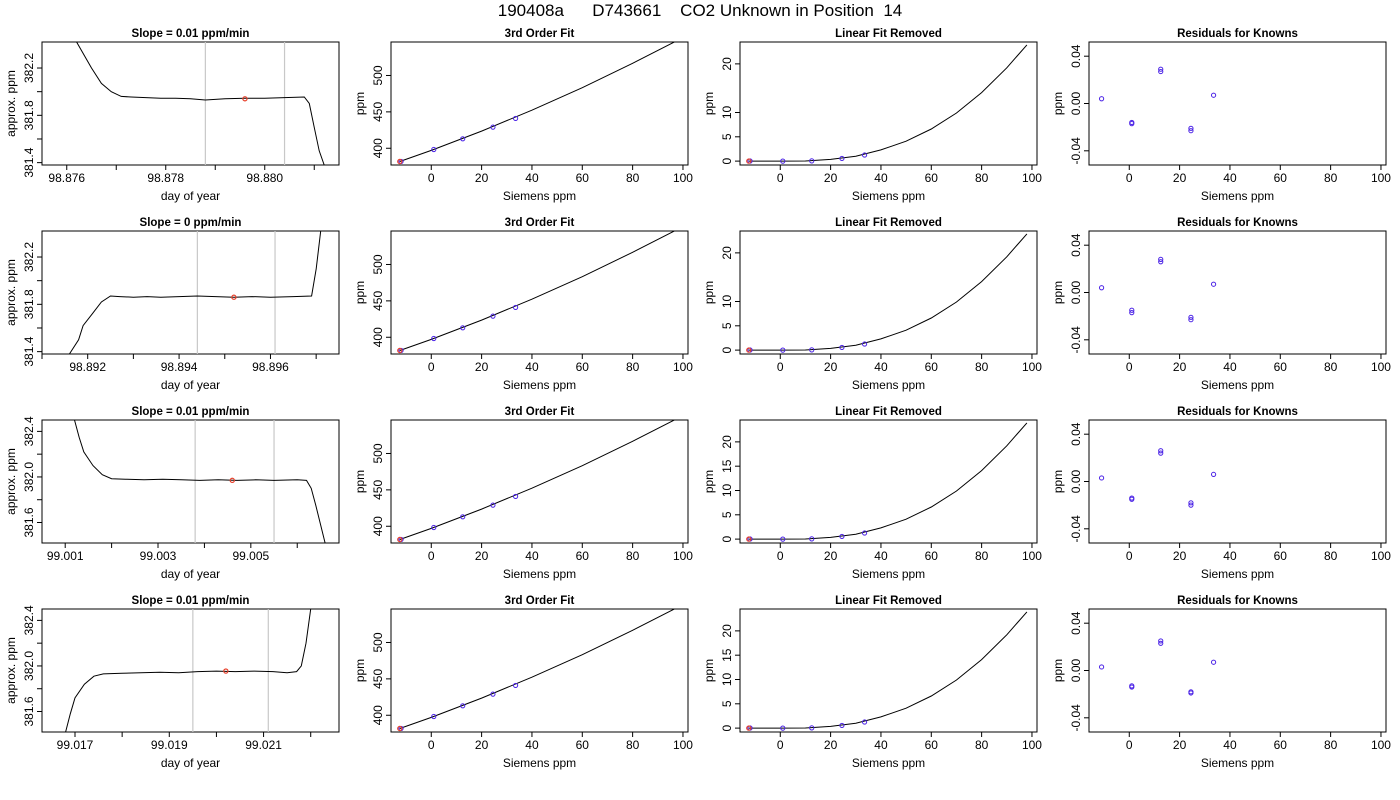 This screenshot has width=1400, height=800. Describe the element at coordinates (29, 257) in the screenshot. I see `y-tick-label: 382.2` at that location.